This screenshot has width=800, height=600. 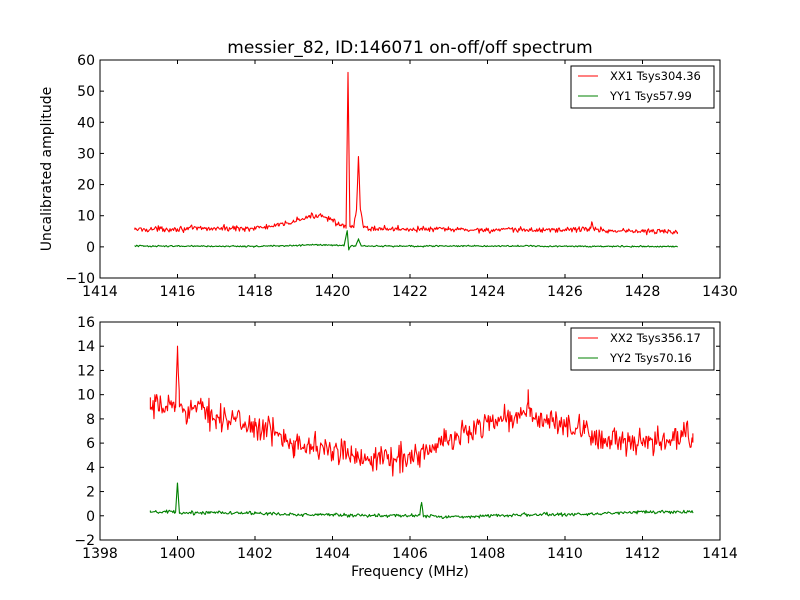 I want to click on bottom-x-tick-label: 1414, so click(x=720, y=554).